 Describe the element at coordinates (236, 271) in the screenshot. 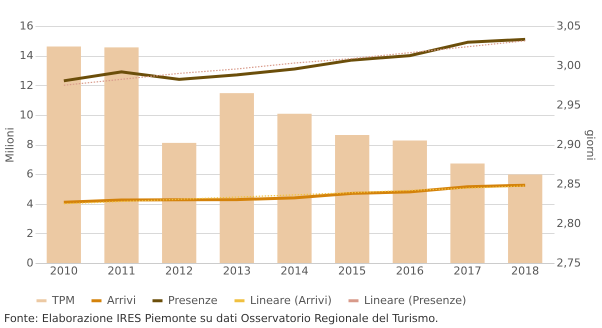

I see `x-tick-label: 2013` at that location.